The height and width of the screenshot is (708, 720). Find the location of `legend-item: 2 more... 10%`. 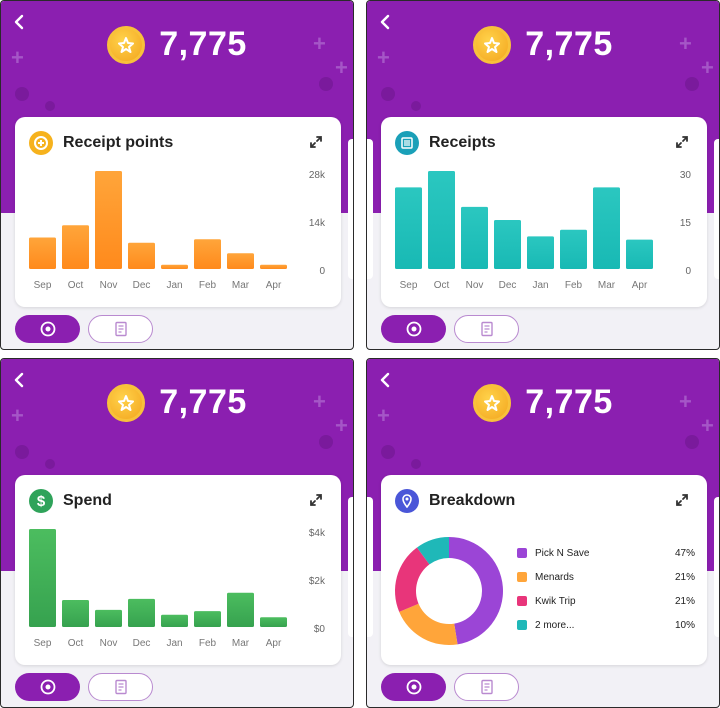

legend-item: 2 more... 10% is located at coordinates (606, 625).